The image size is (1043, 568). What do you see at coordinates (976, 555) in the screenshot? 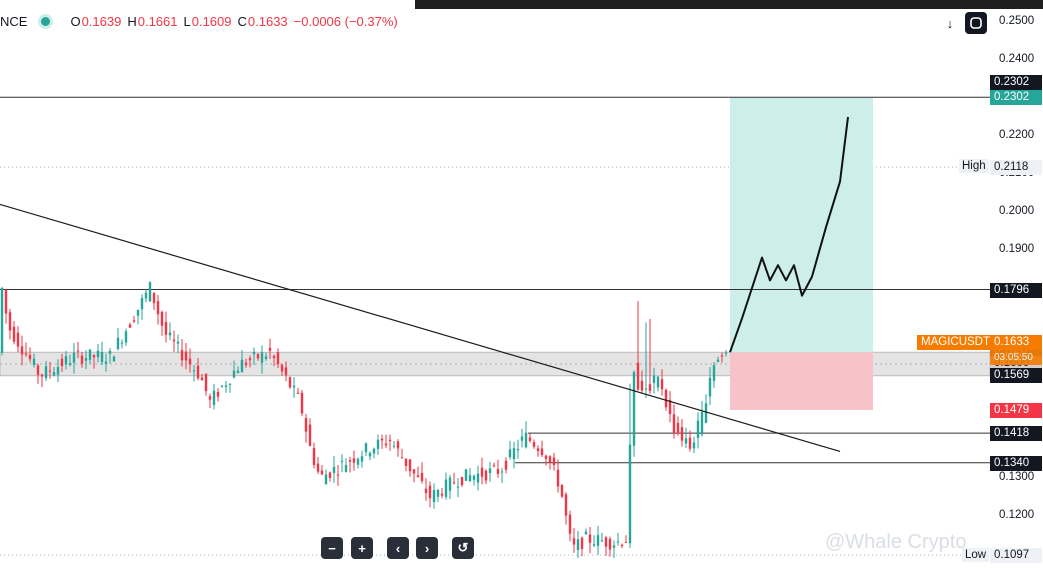
I see `low-marker-label: Low` at bounding box center [976, 555].